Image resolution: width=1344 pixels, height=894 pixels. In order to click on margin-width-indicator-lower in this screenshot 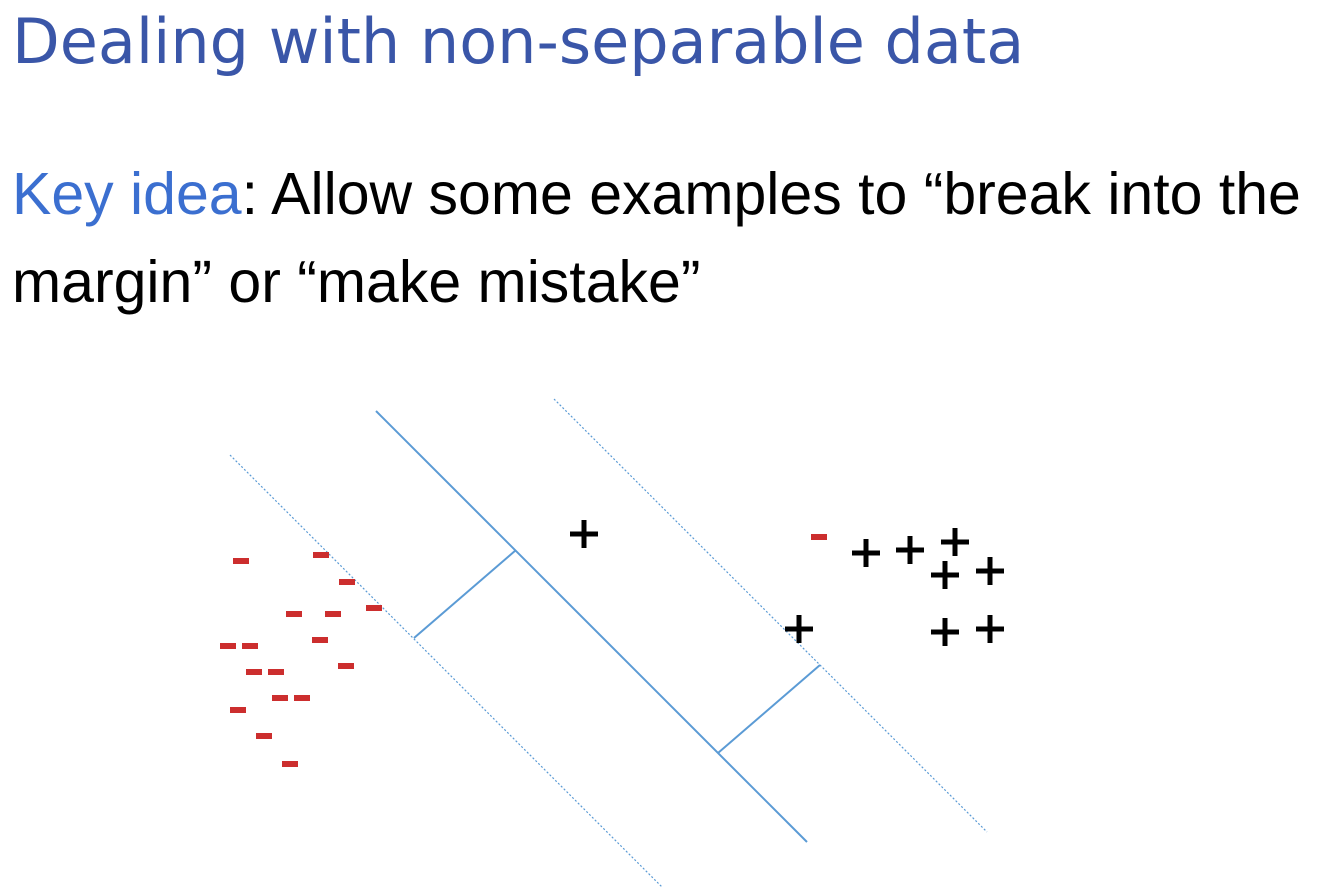, I will do `click(769, 709)`.